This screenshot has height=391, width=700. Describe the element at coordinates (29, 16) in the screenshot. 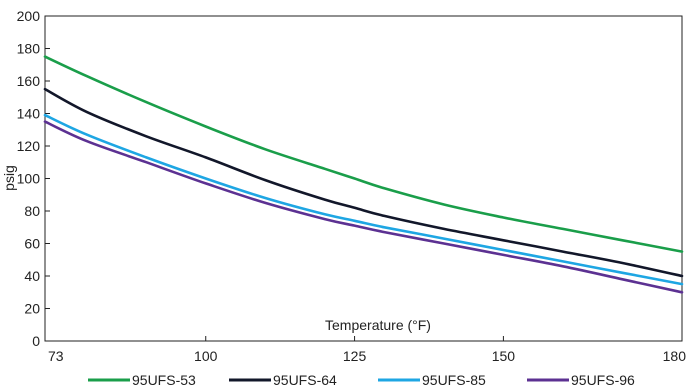

I see `y-tick-label: 200` at that location.